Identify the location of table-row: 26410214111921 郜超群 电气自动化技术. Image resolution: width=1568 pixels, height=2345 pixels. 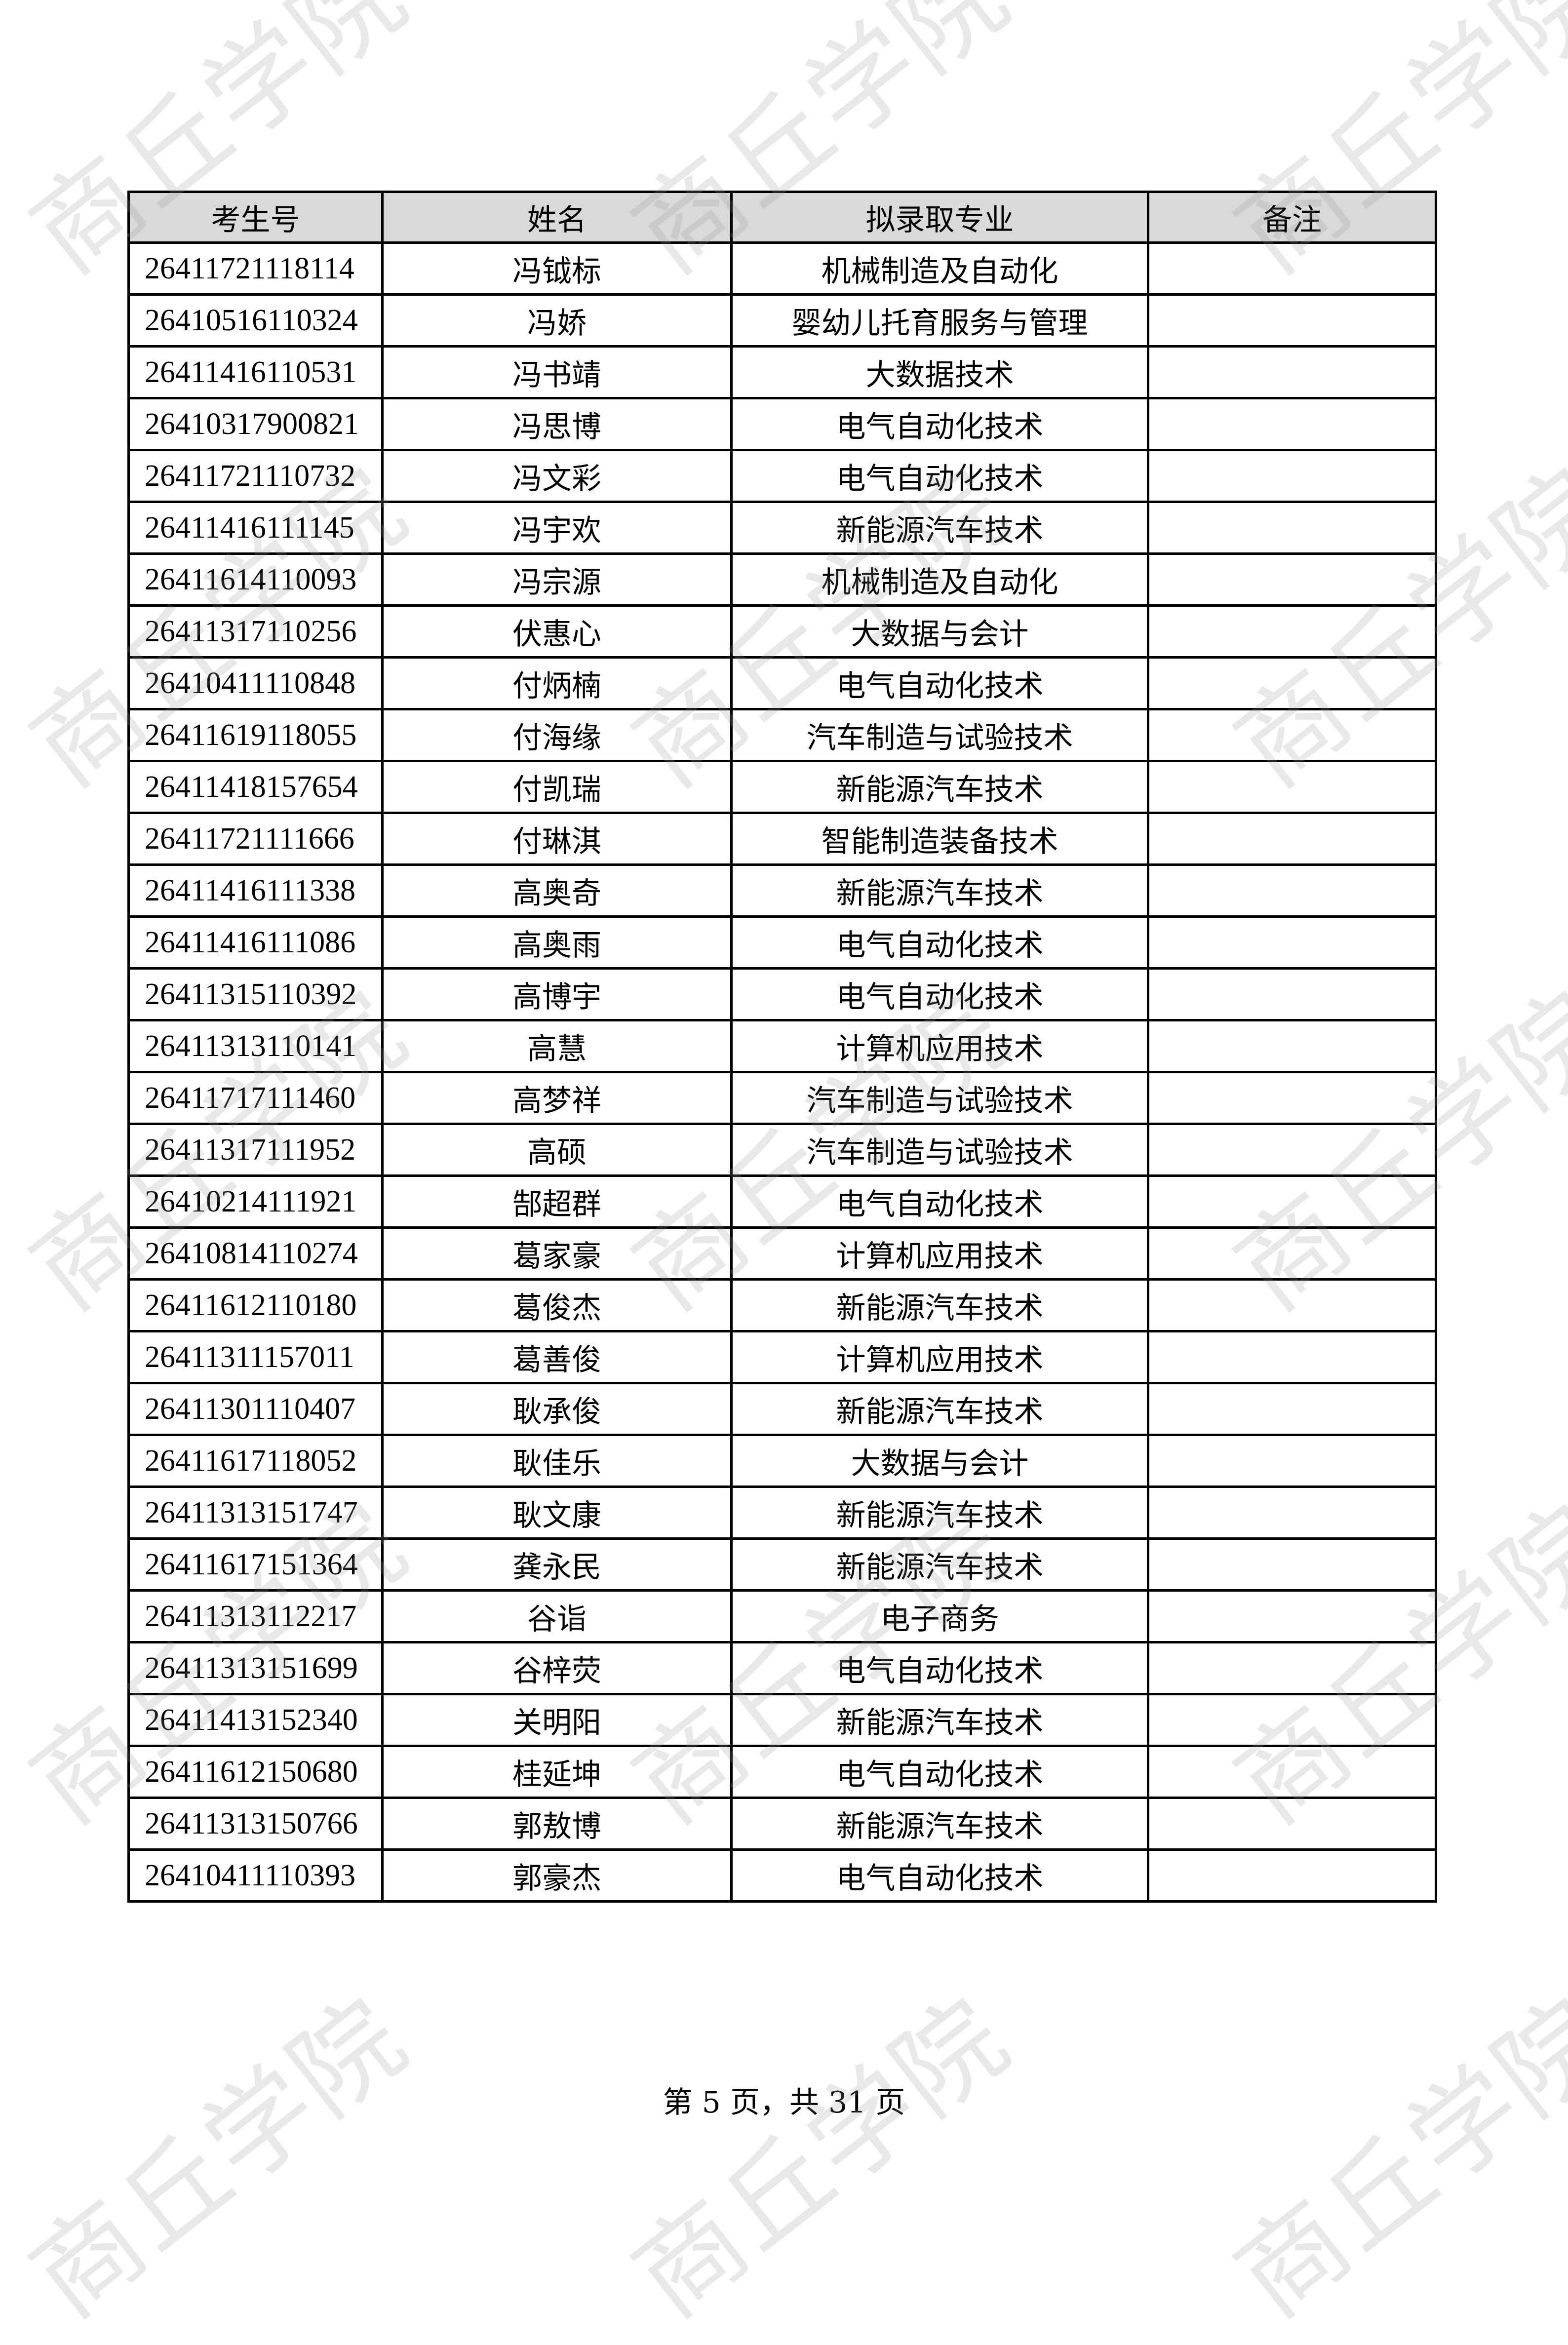
(782, 1201).